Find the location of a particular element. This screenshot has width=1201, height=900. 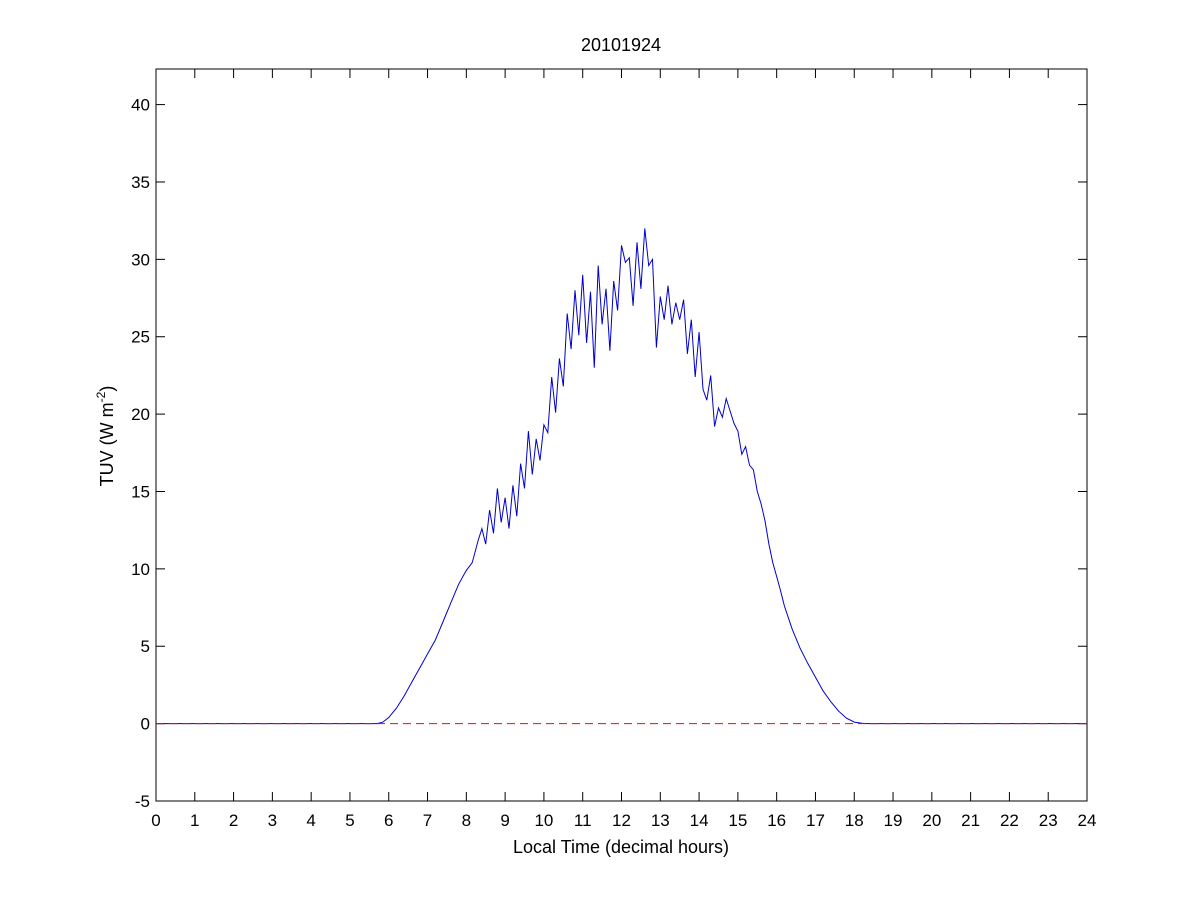

y-axis-label-main: TUV (W m is located at coordinates (107, 444).